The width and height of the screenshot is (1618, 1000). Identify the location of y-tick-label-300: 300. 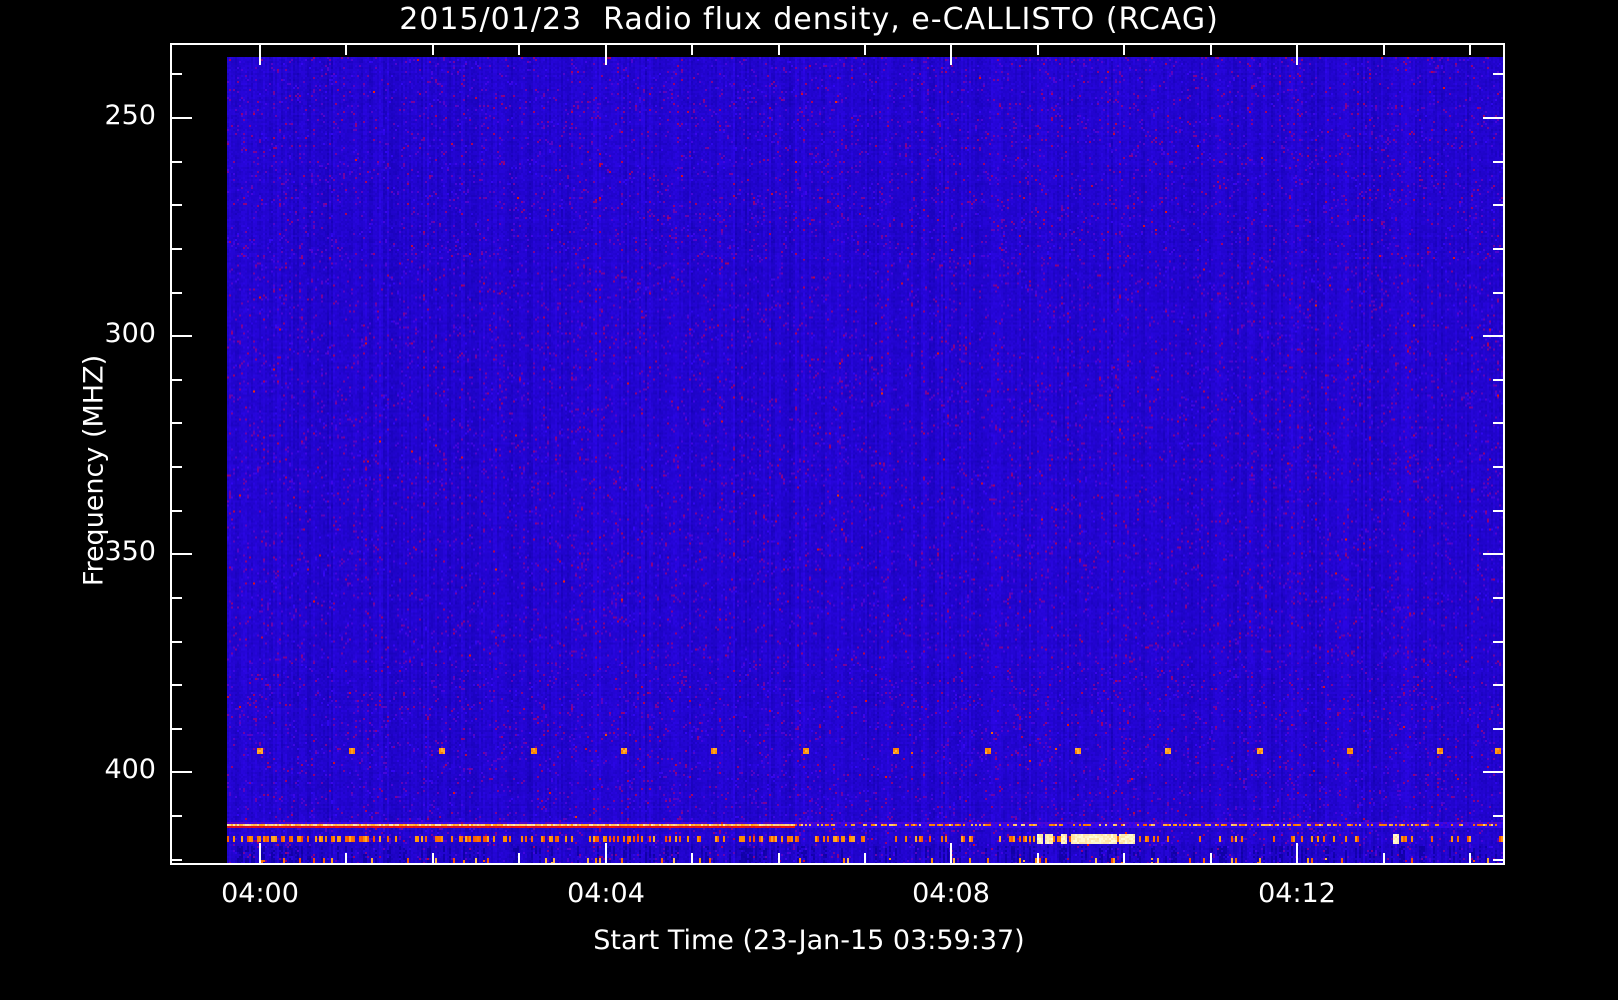
(130, 333).